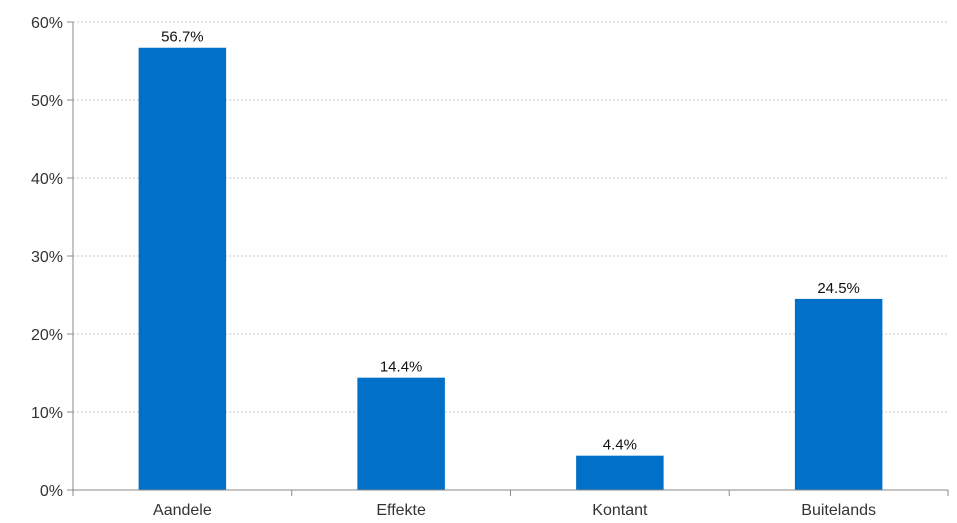  Describe the element at coordinates (401, 510) in the screenshot. I see `x-category-label: Effekte` at that location.